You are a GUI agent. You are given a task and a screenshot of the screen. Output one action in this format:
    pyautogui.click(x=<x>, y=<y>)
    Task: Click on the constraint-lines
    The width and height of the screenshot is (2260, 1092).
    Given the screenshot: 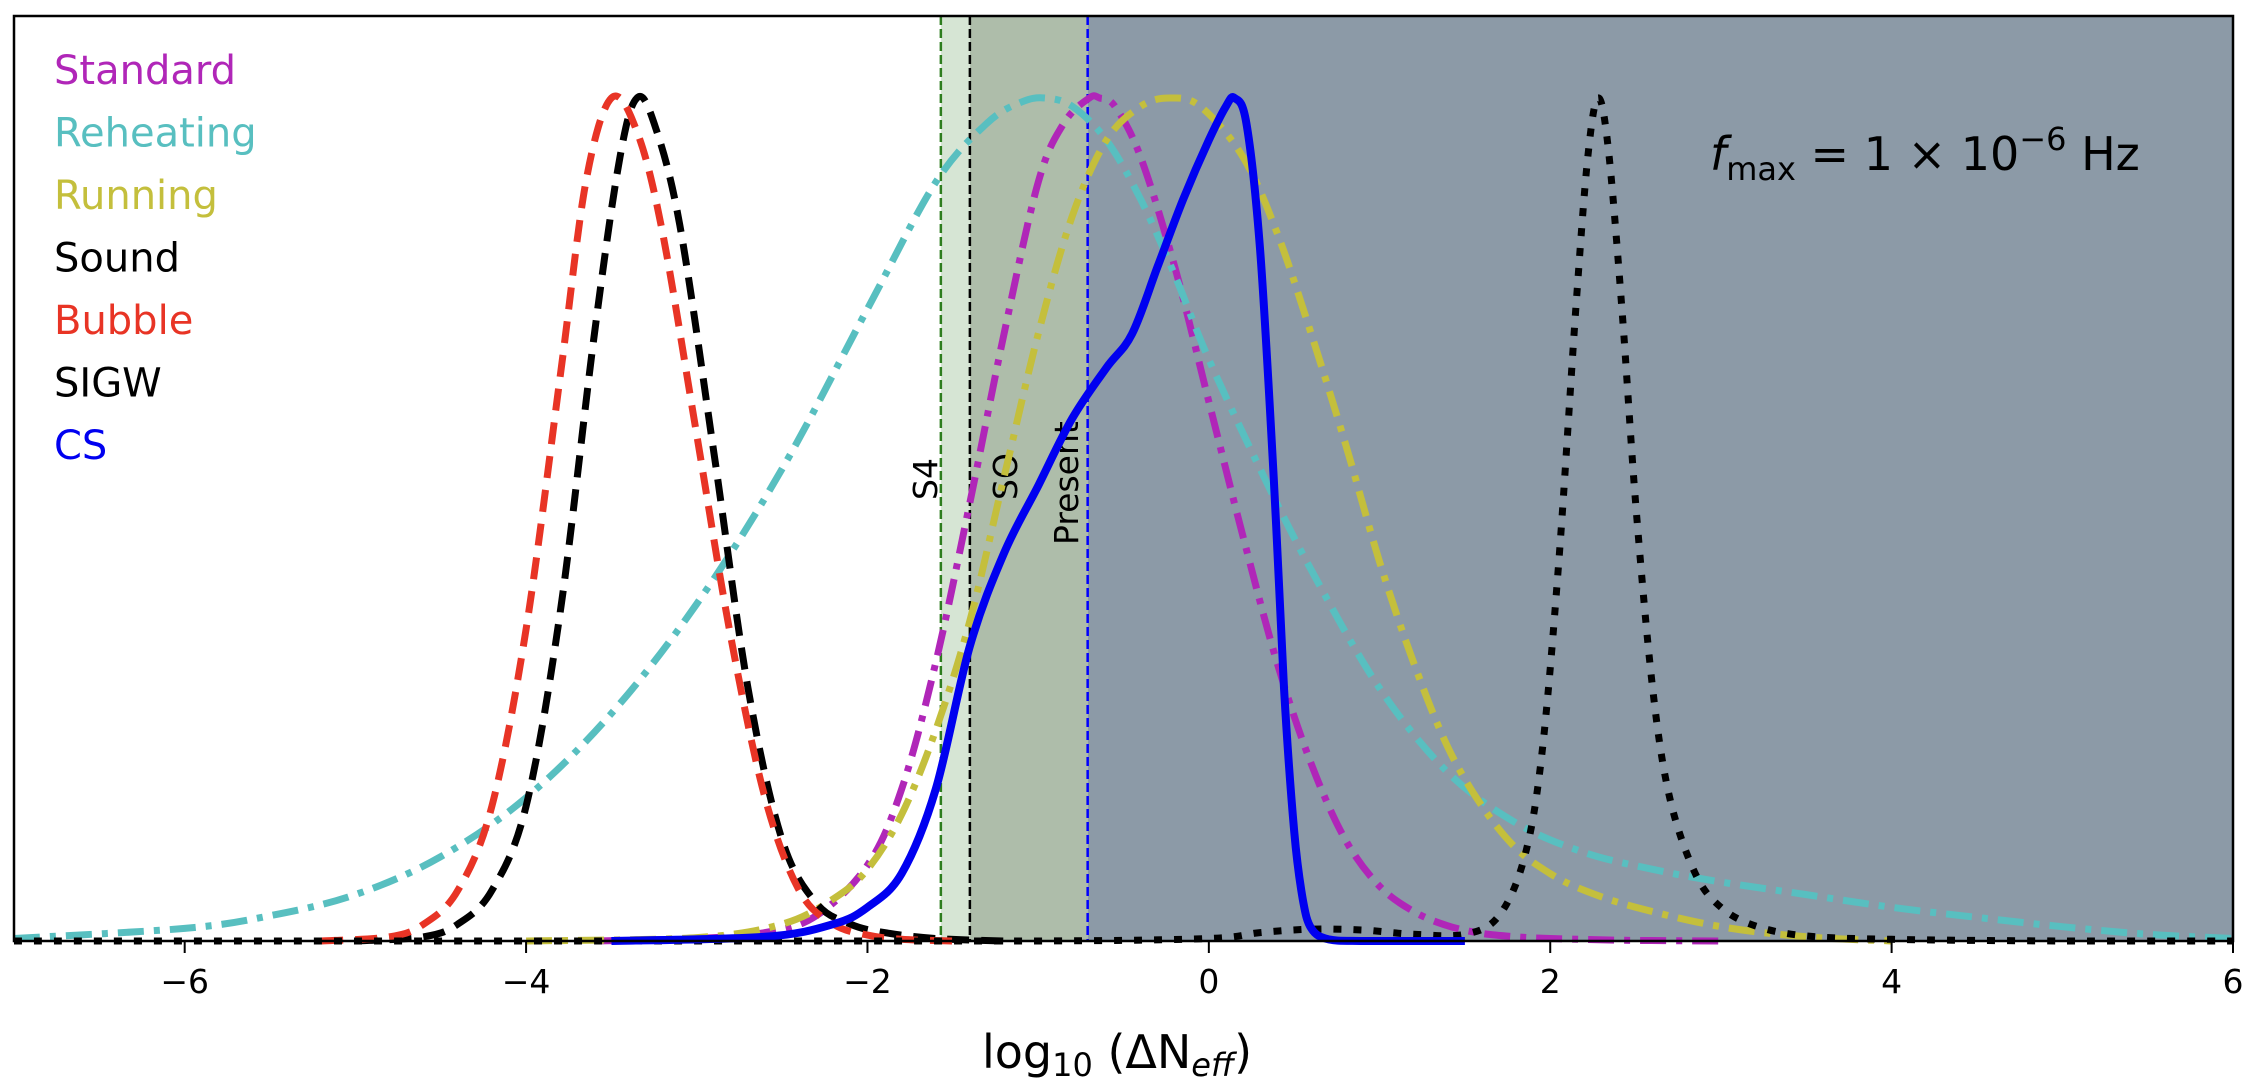 What is the action you would take?
    pyautogui.click(x=1014, y=478)
    